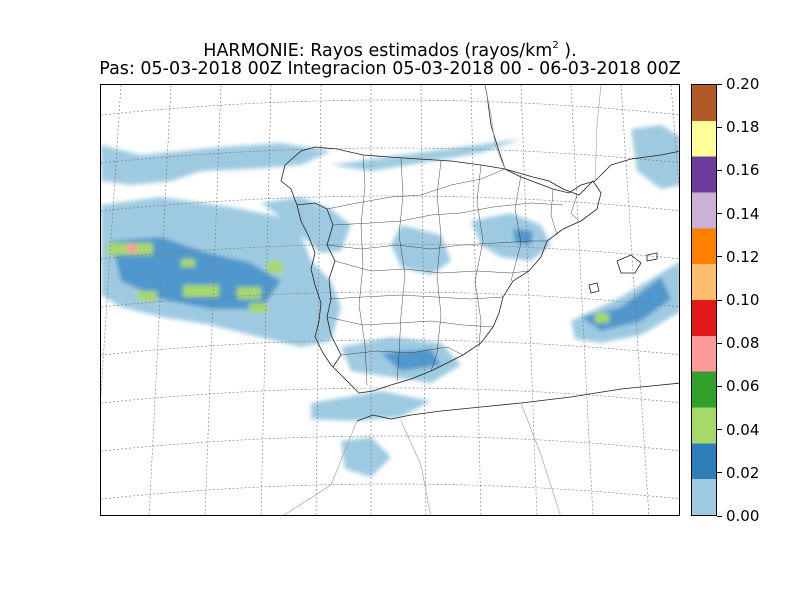 The height and width of the screenshot is (600, 800). Describe the element at coordinates (411, 360) in the screenshot. I see `density-core-south` at that location.